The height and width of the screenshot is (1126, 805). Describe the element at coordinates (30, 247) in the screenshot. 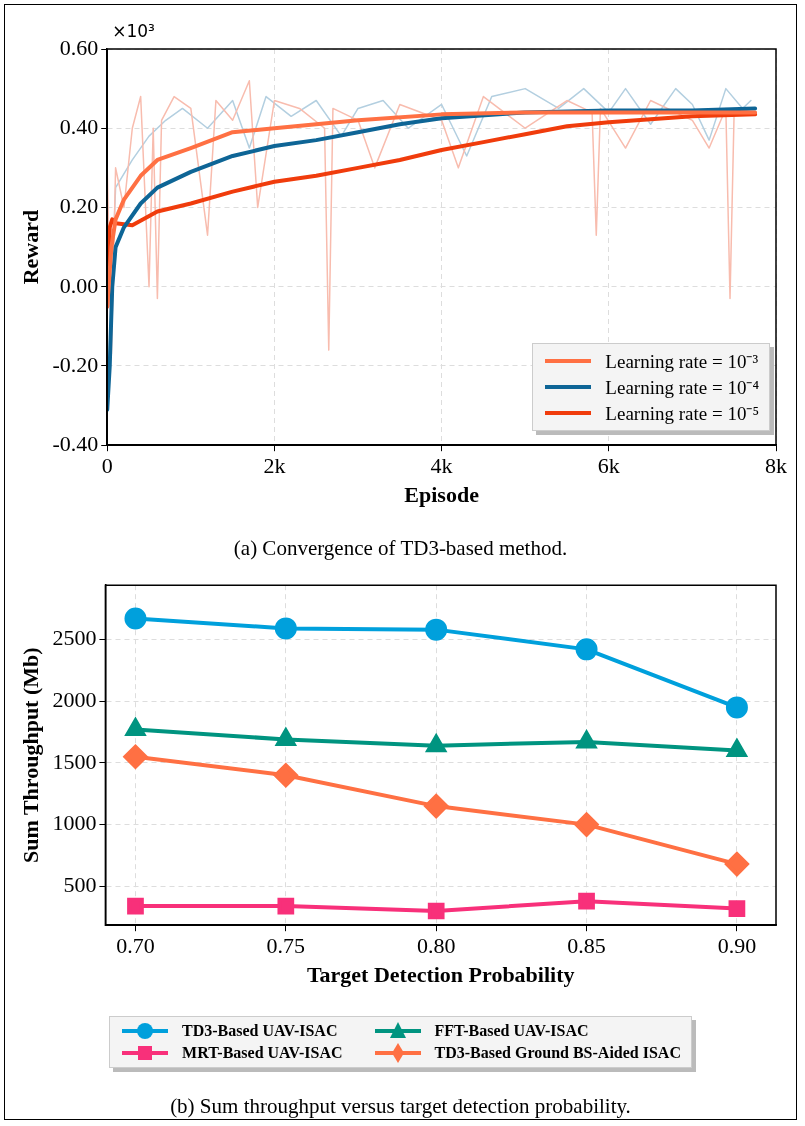

I see `y-axis-title: Reward` at that location.